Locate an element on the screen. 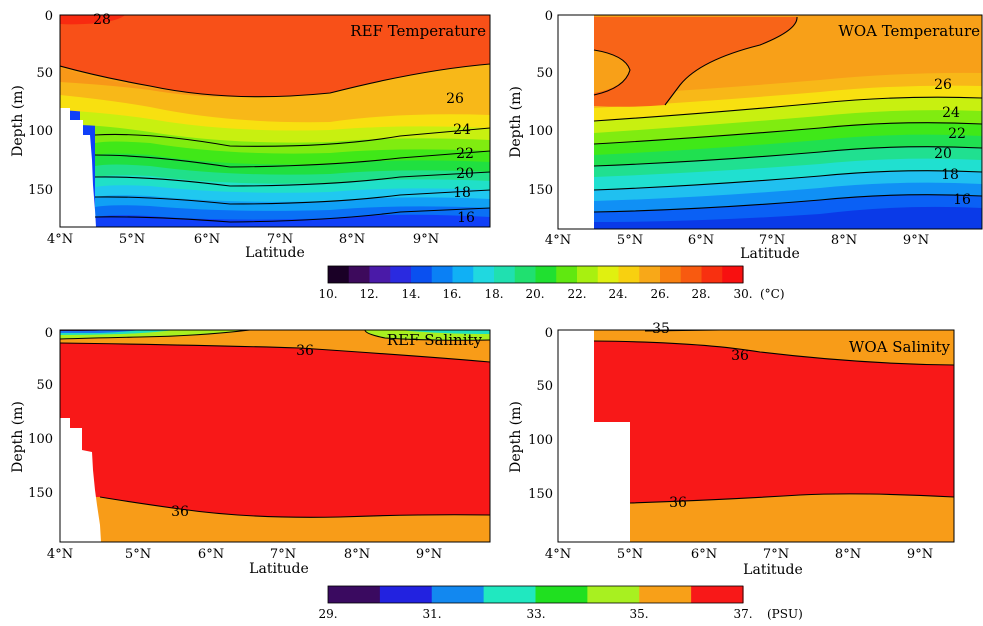  x-tick-label: 6°N is located at coordinates (211, 554).